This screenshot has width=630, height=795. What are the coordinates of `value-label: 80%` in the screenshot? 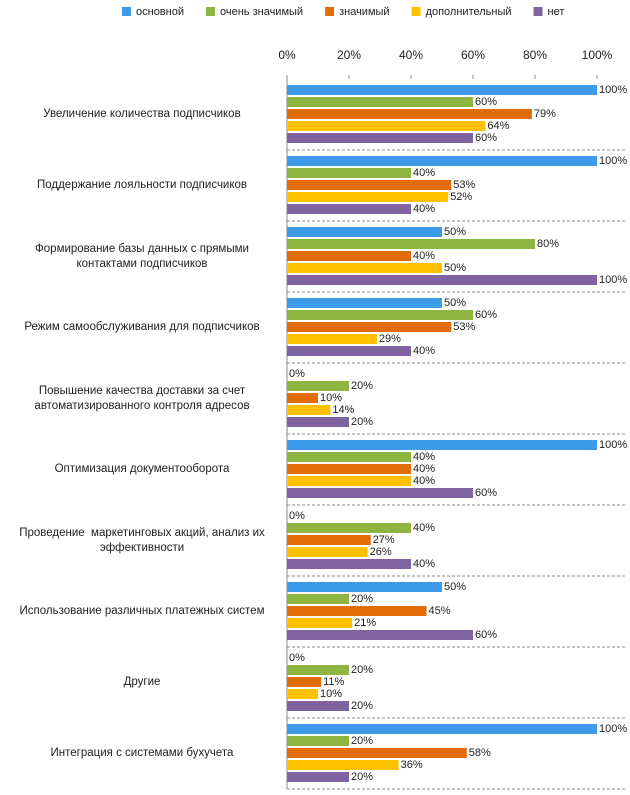 It's located at (548, 244).